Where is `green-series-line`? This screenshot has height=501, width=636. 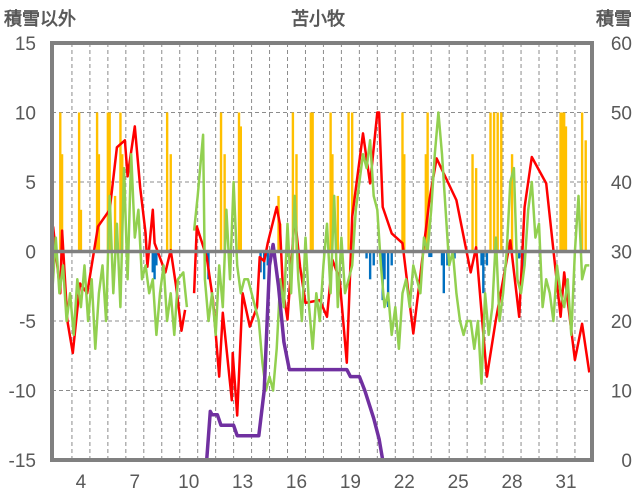 green-series-line is located at coordinates (119, 251).